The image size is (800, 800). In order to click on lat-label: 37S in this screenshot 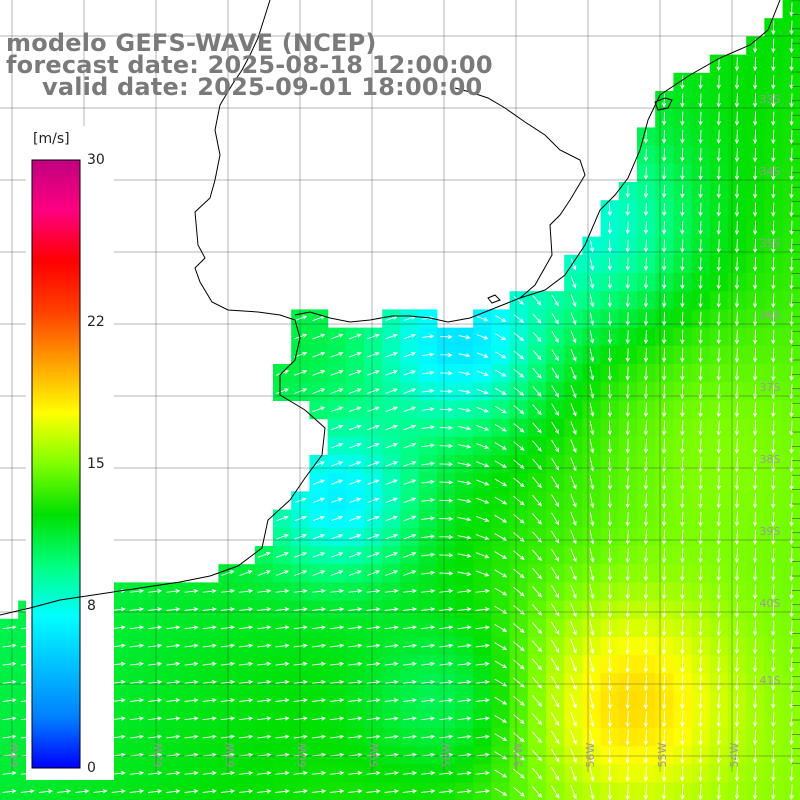, I will do `click(770, 387)`.